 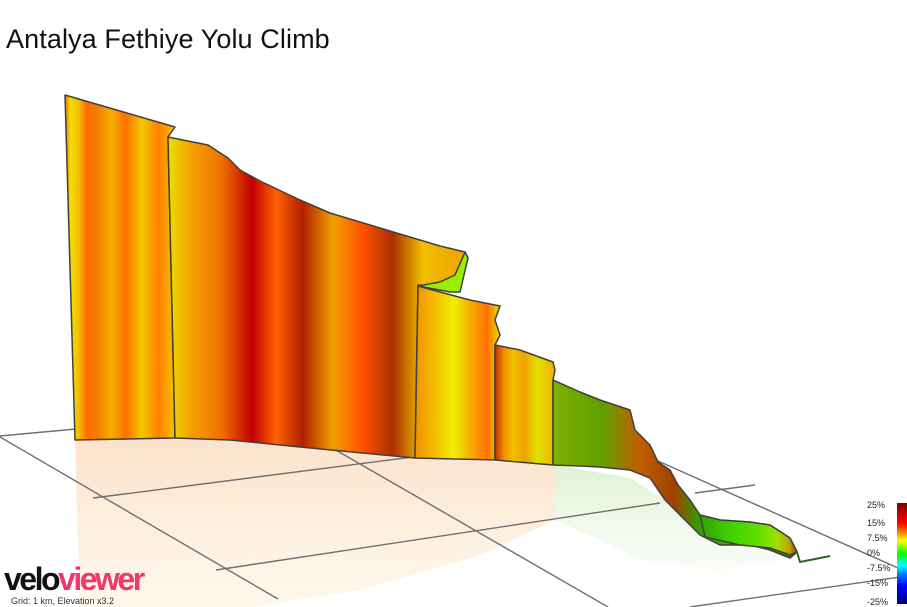 I want to click on segment-end, so click(x=813, y=557).